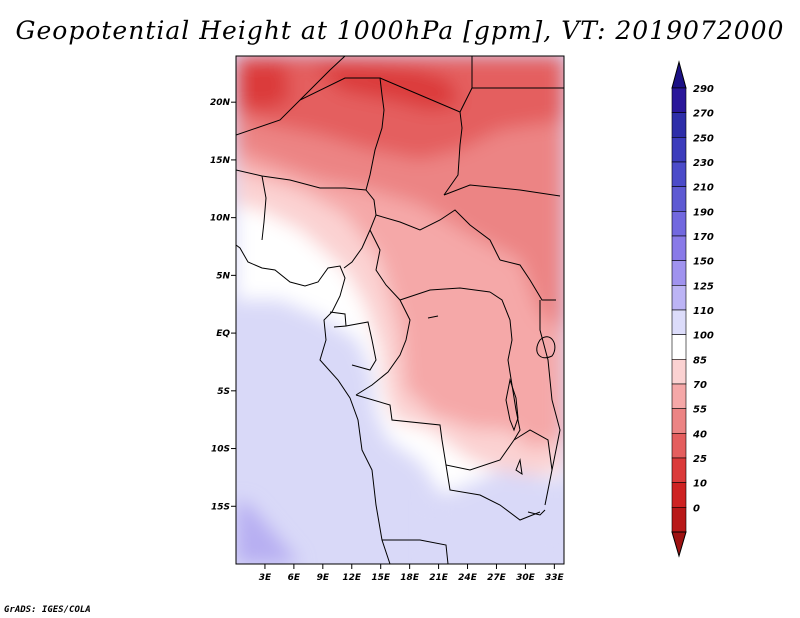 The image size is (800, 618). What do you see at coordinates (220, 219) in the screenshot?
I see `y-tick-label: 10N` at bounding box center [220, 219].